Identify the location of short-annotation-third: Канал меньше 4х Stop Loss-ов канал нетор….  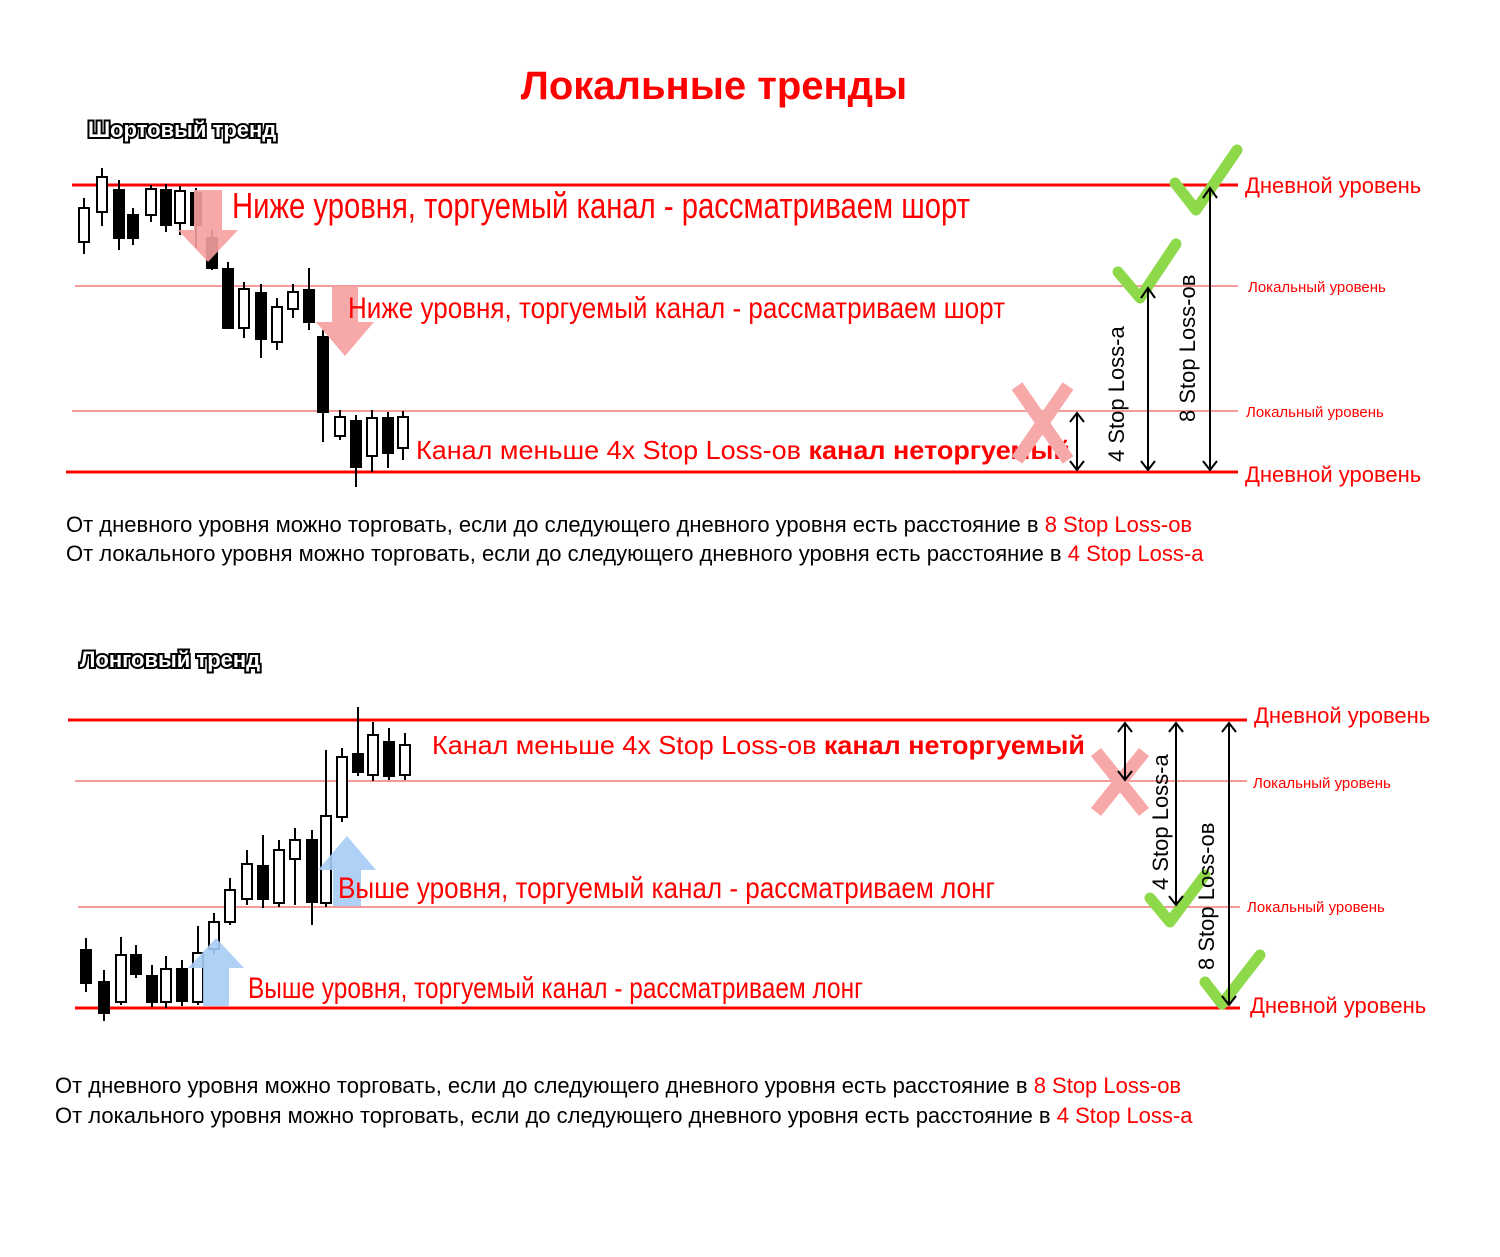
(743, 450).